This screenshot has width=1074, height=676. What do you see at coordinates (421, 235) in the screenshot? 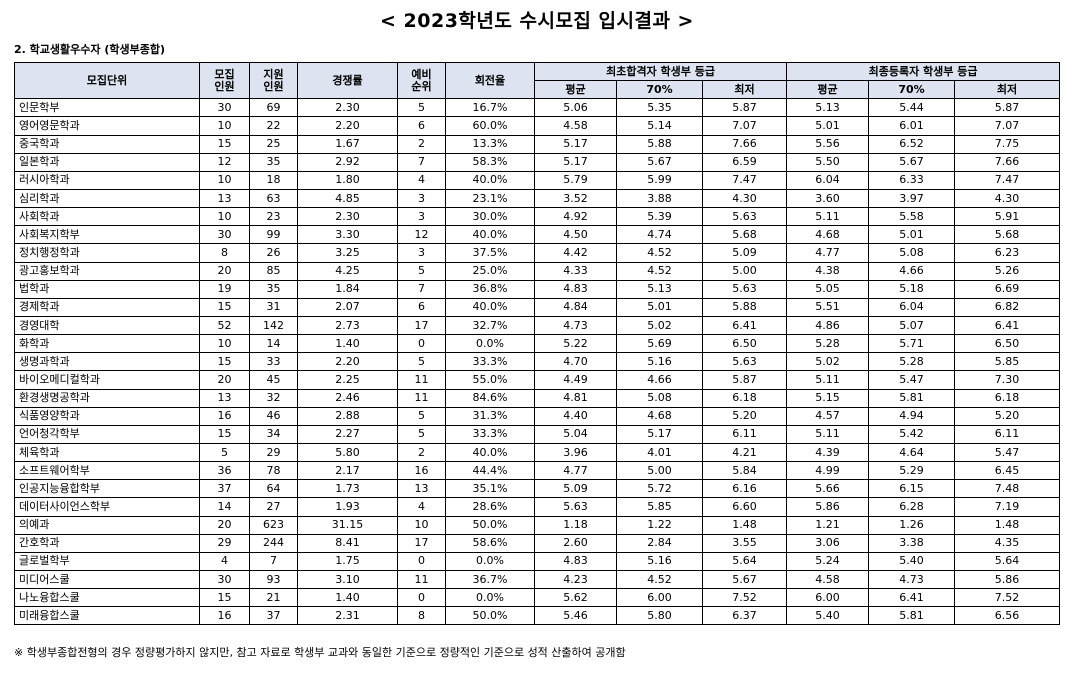
I see `value-cell: 12` at bounding box center [421, 235].